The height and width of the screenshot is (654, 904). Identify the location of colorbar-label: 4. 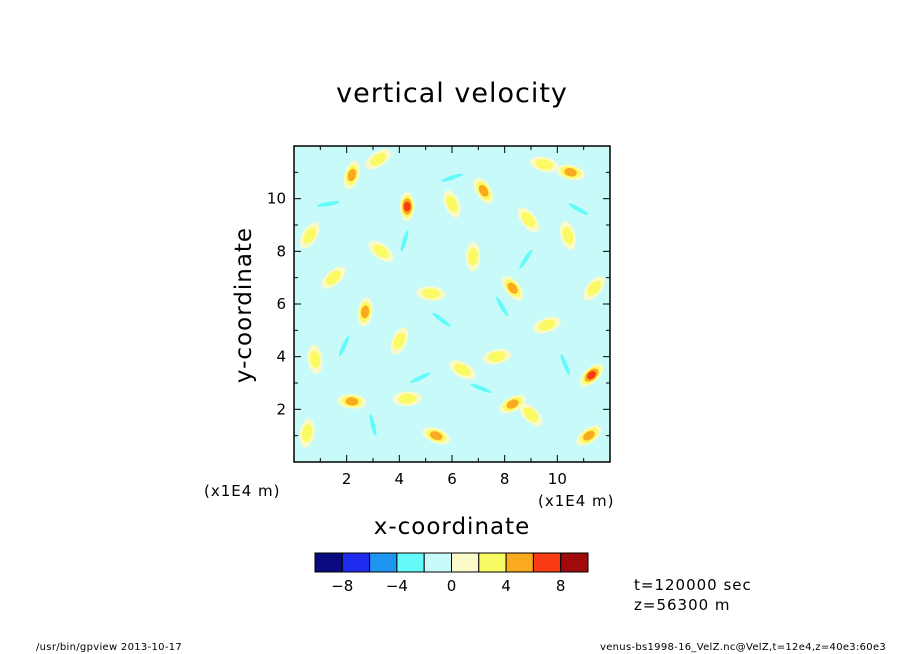
(506, 586).